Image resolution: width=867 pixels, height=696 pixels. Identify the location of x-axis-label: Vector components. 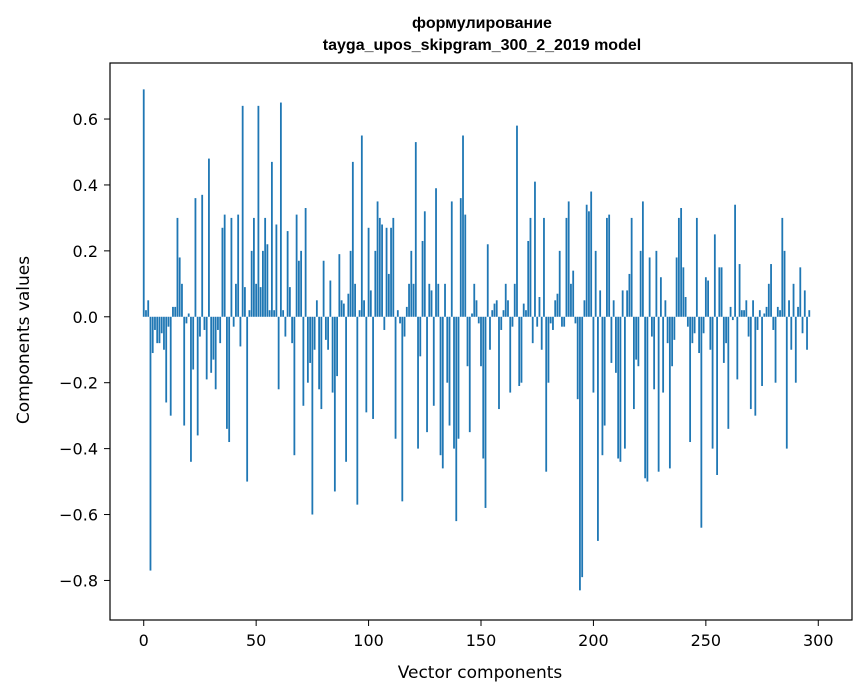
(480, 673).